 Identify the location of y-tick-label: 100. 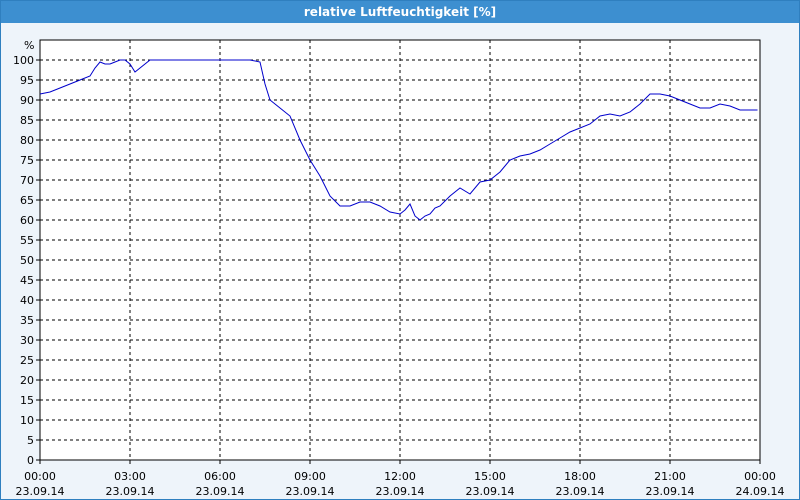
(23, 60).